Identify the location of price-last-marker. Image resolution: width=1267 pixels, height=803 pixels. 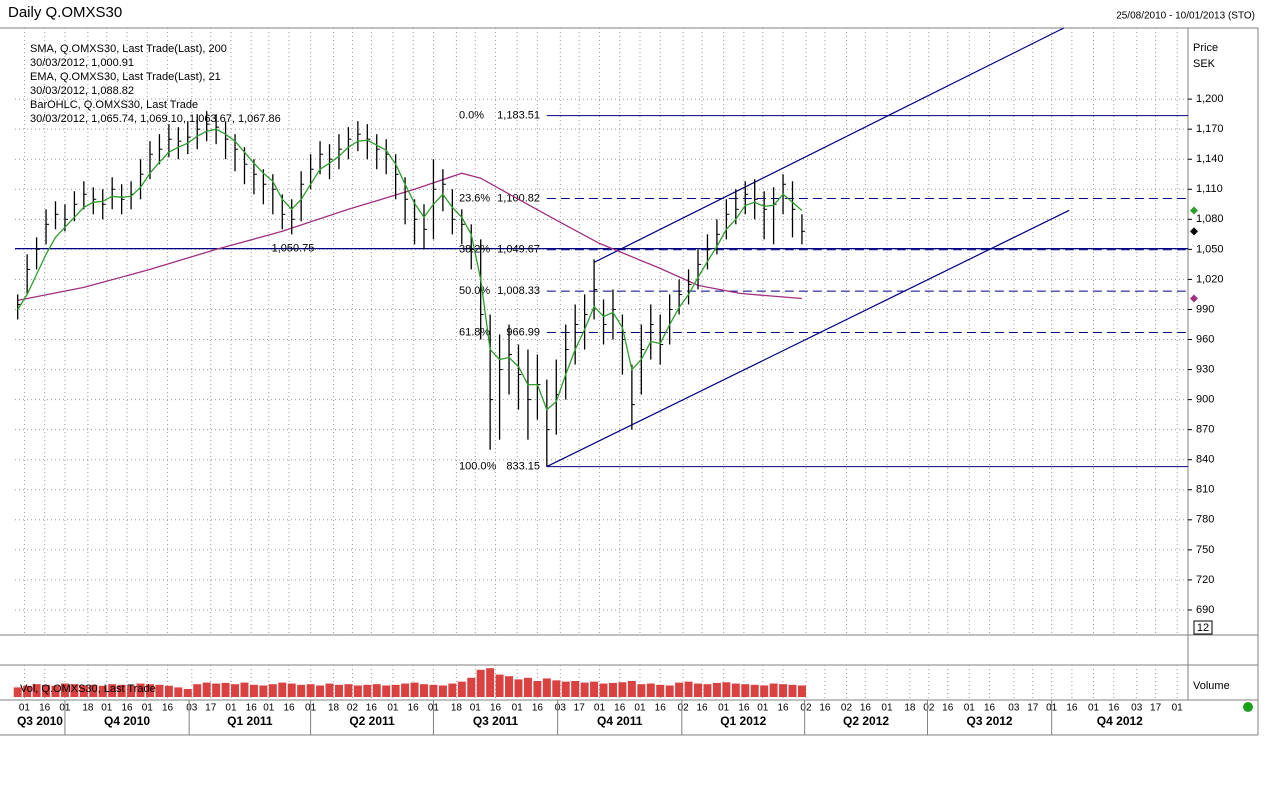
(1194, 231).